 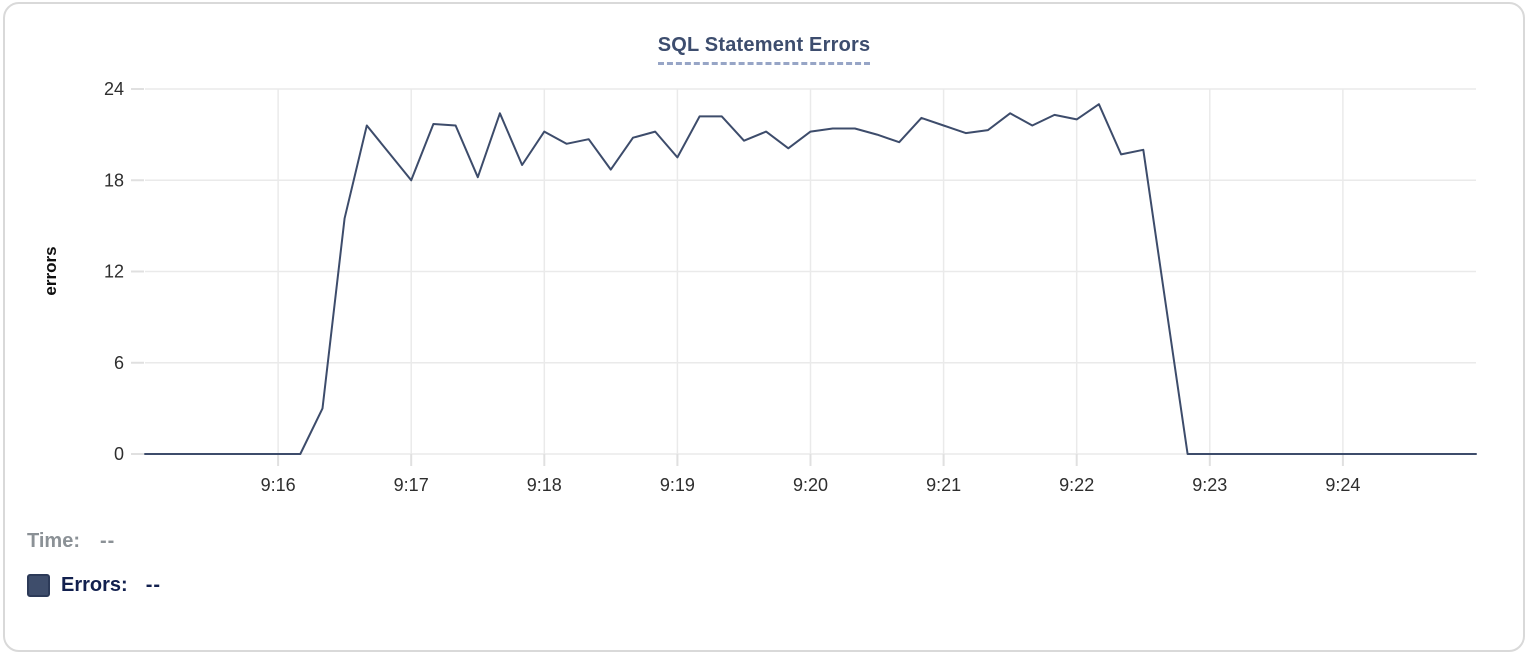 I want to click on time-readout-row: Time: --, so click(x=94, y=541).